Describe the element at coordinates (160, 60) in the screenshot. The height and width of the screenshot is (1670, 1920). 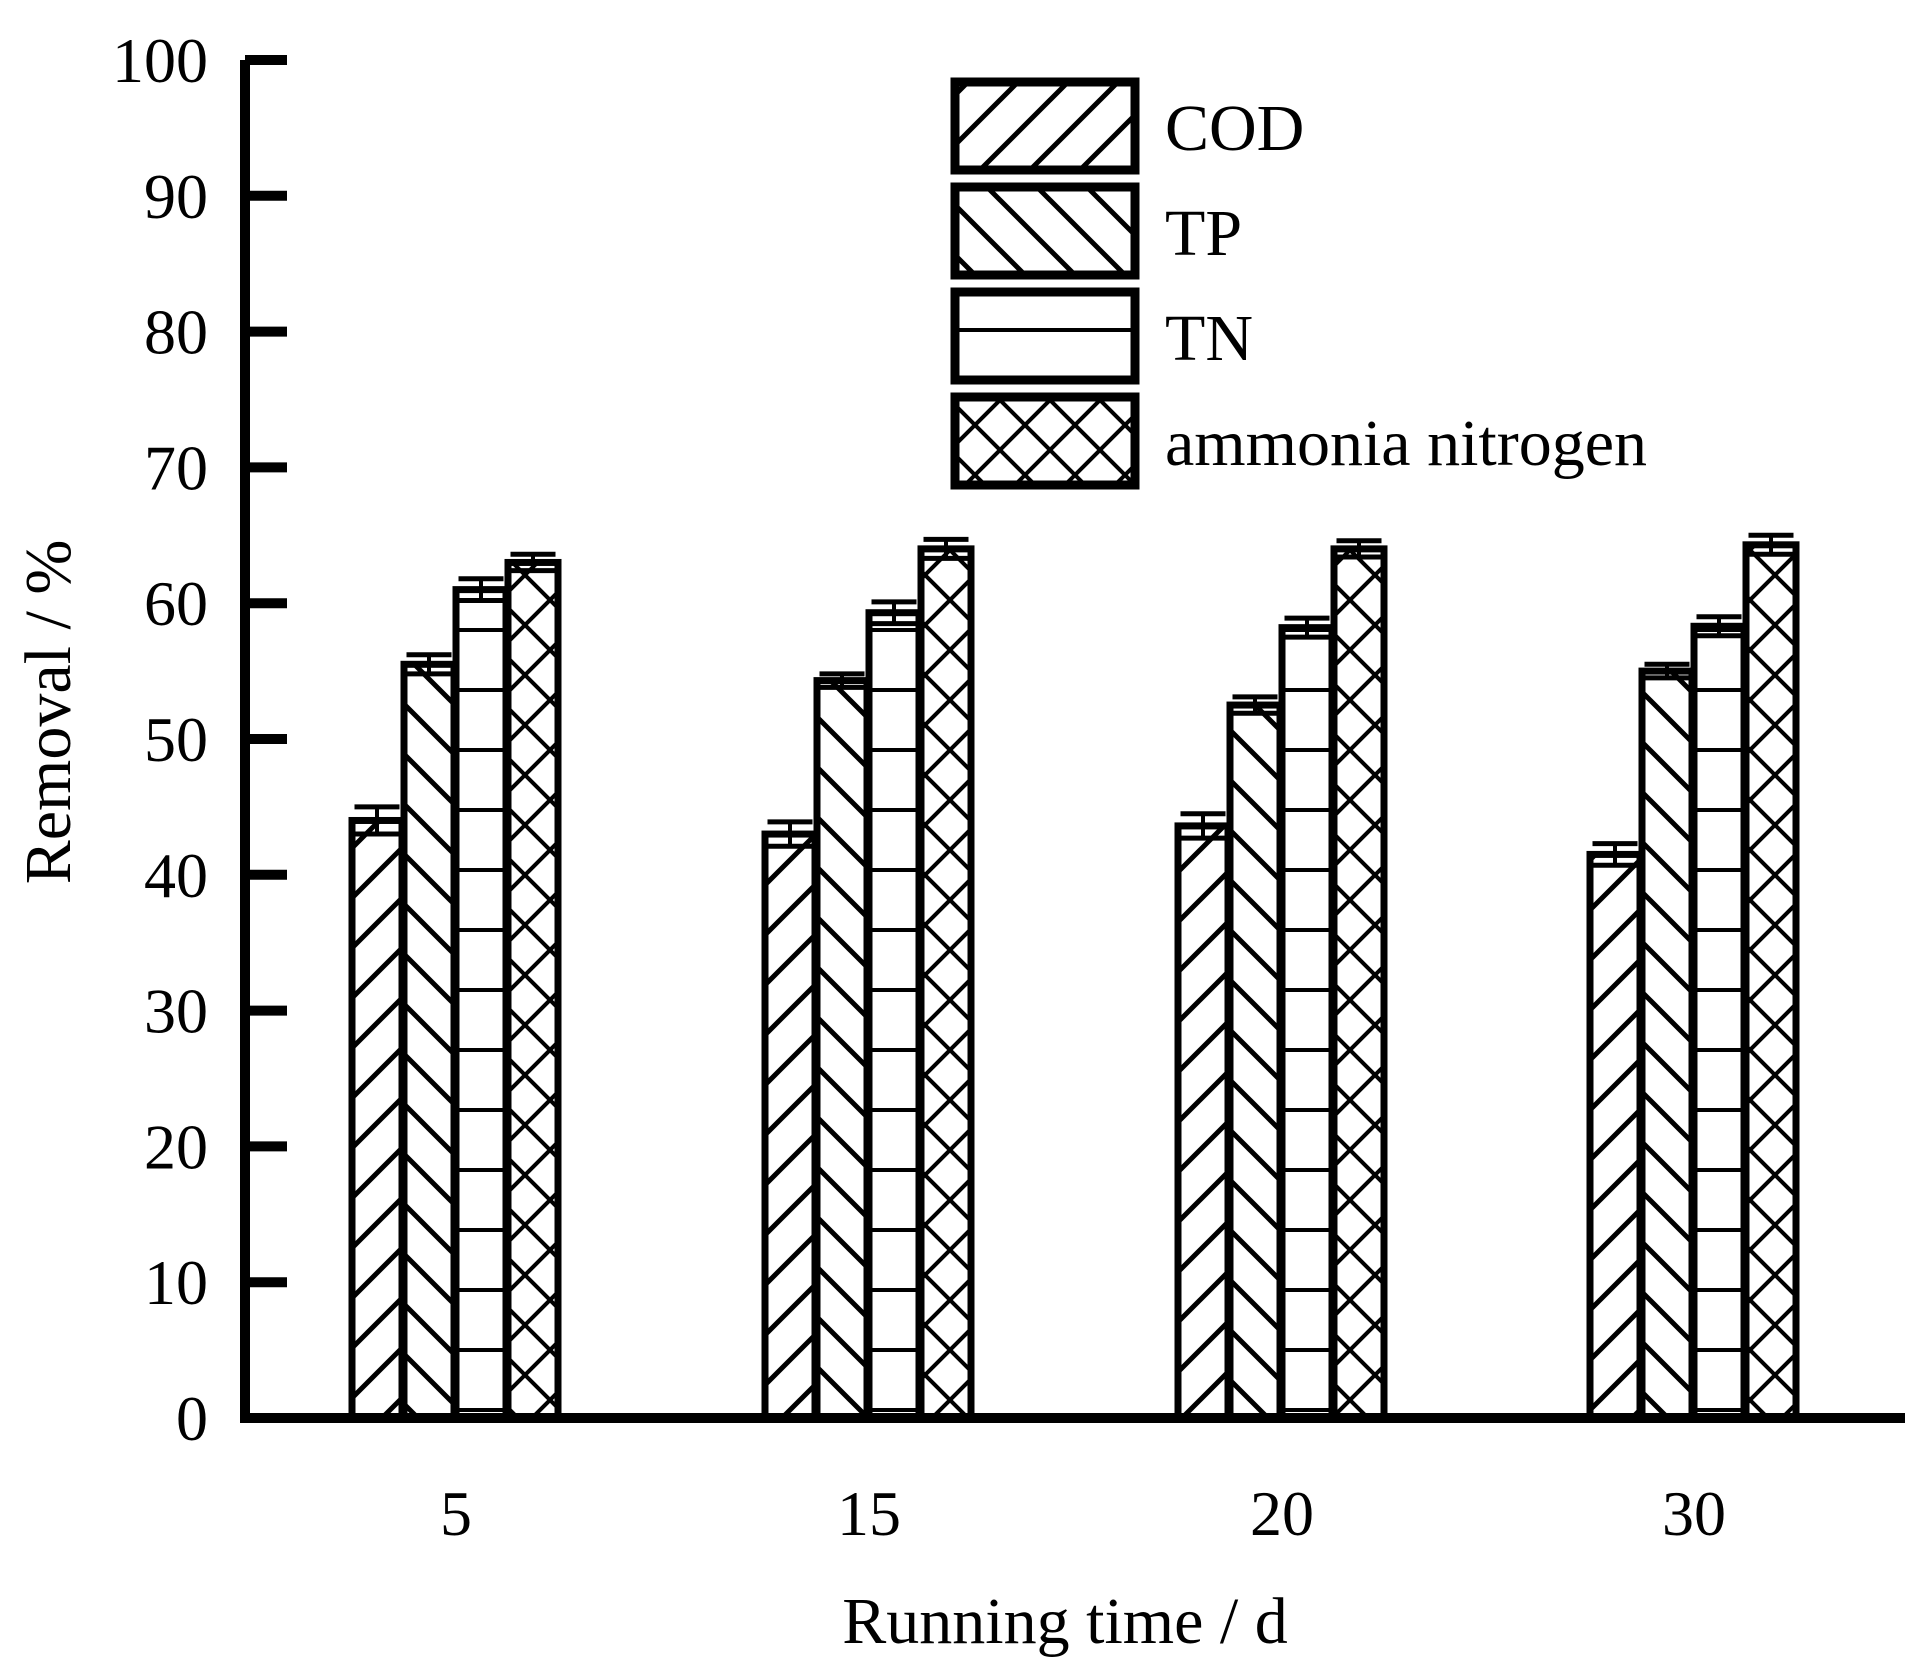
I see `y-tick-label: 100` at that location.